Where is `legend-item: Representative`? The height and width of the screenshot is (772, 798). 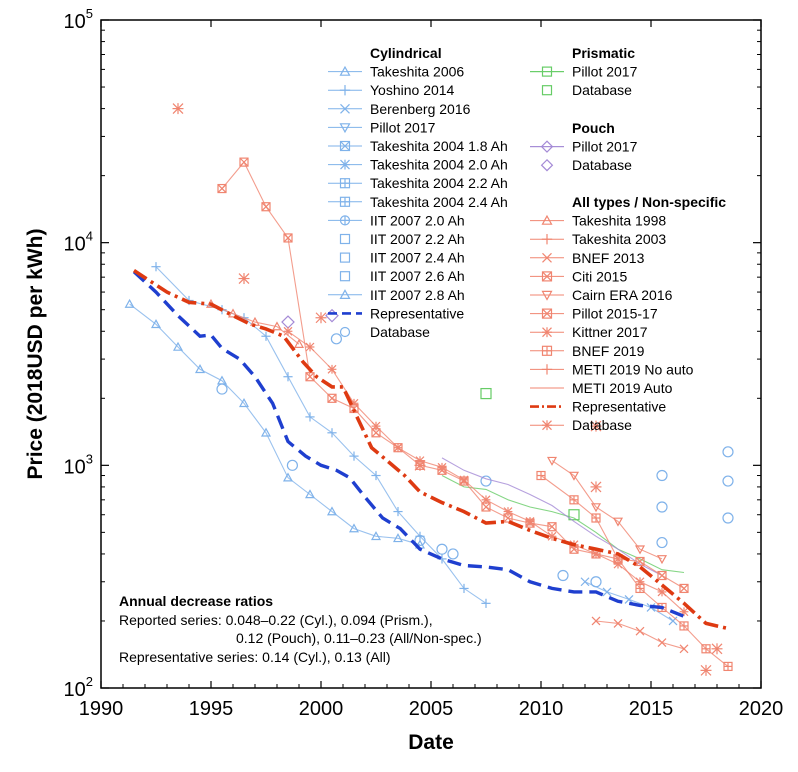 legend-item: Representative is located at coordinates (396, 313).